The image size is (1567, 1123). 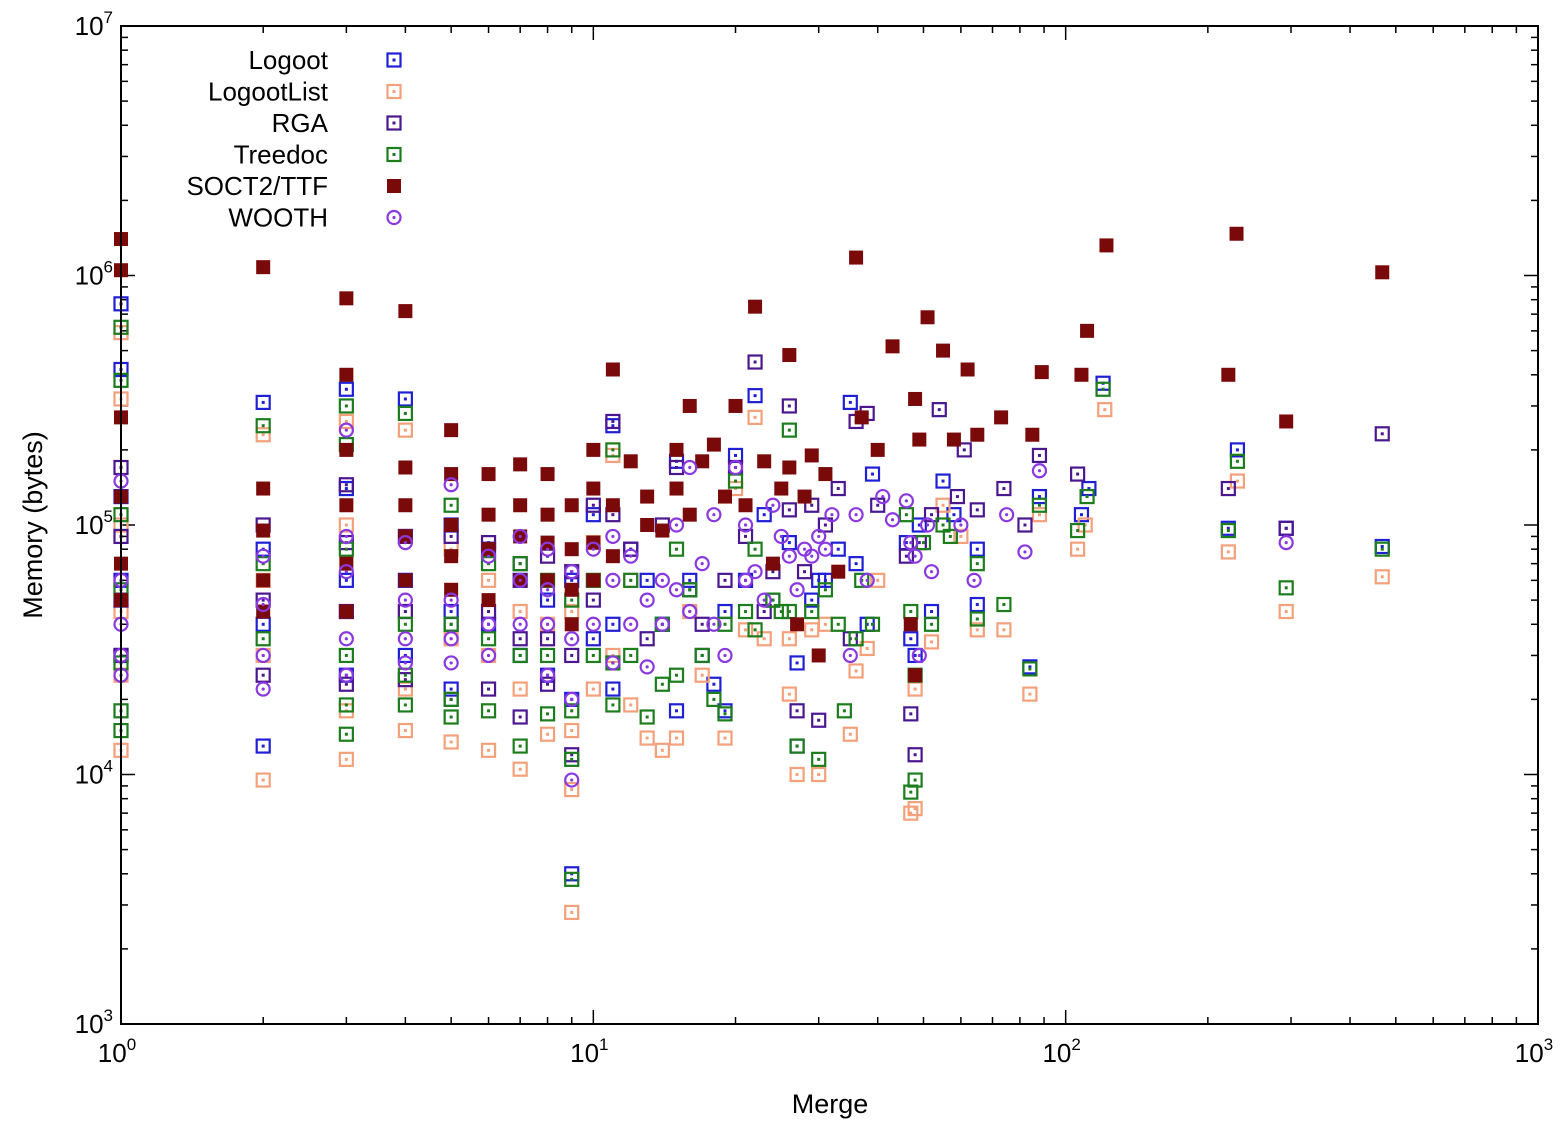 I want to click on legend-item: Logoot, so click(x=325, y=60).